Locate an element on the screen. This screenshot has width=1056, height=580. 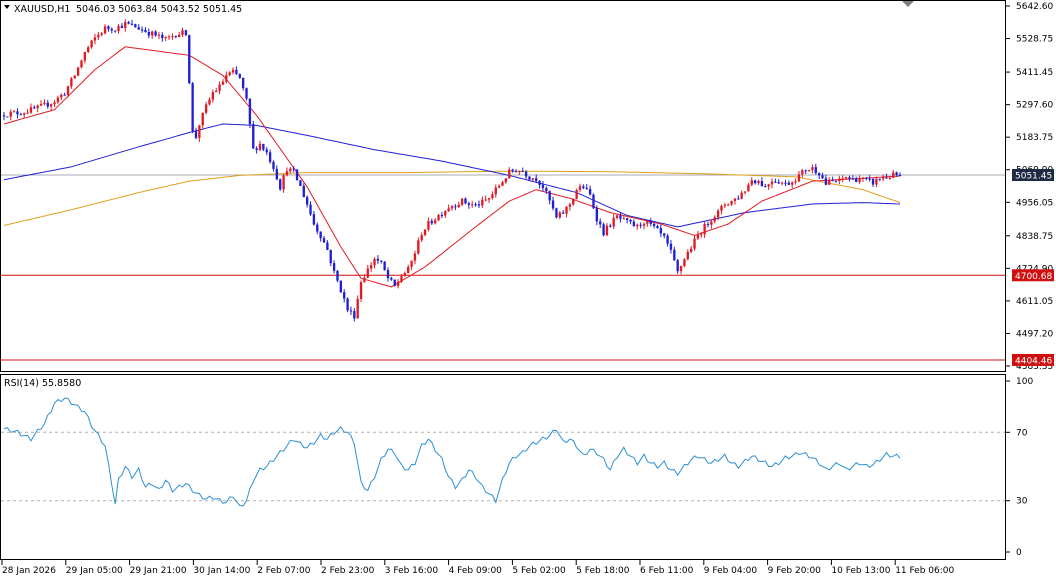
symbol-menu-icon is located at coordinates (7, 7).